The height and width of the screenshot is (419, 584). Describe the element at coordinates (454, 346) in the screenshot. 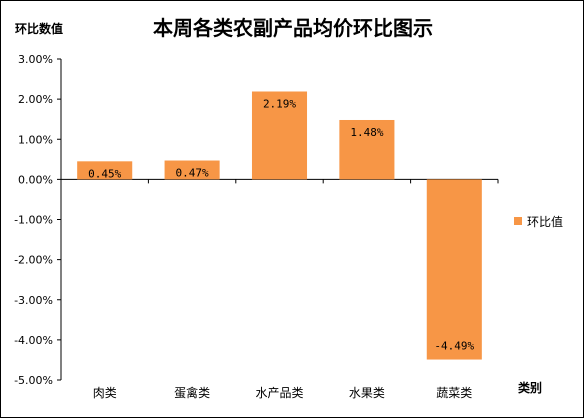

I see `data-label: -4.49%` at that location.